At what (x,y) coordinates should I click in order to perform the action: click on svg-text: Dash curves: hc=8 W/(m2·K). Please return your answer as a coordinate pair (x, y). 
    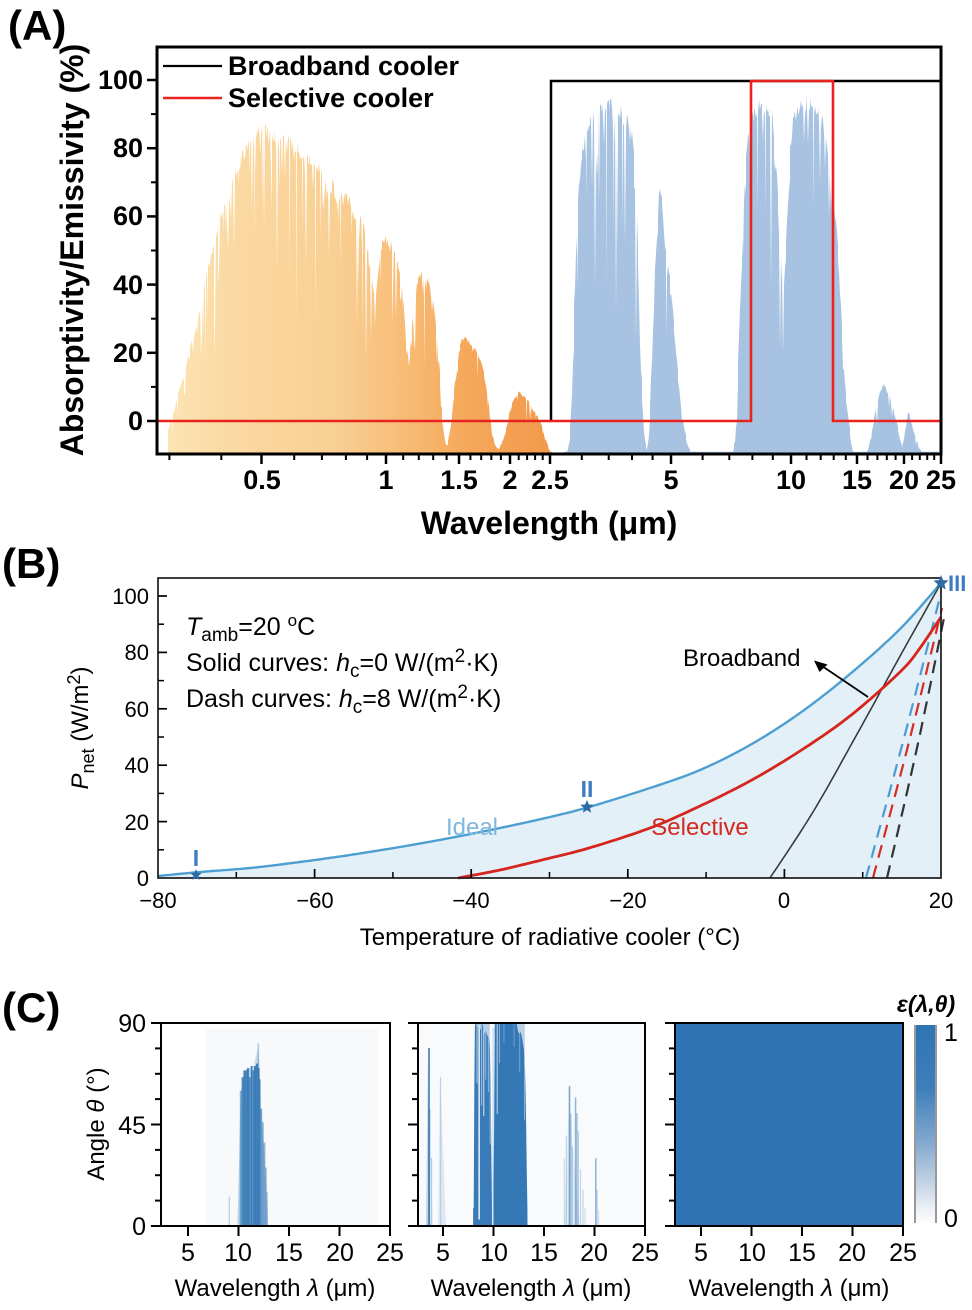
    Looking at the image, I should click on (343, 700).